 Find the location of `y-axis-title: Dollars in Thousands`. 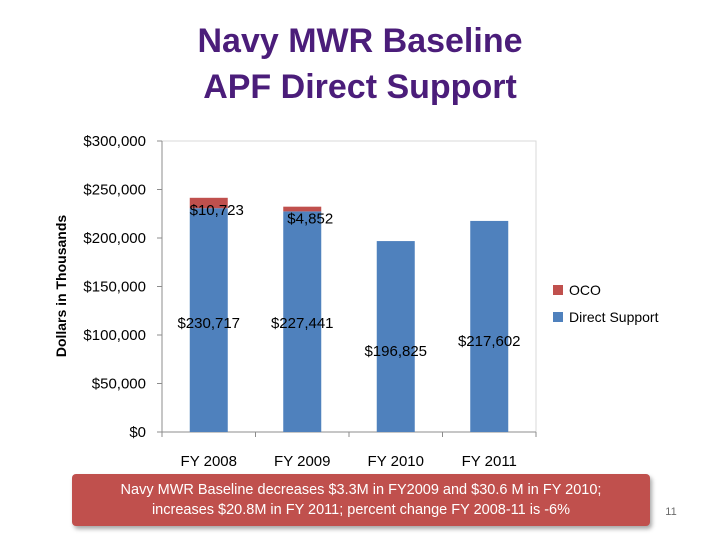

y-axis-title: Dollars in Thousands is located at coordinates (61, 286).